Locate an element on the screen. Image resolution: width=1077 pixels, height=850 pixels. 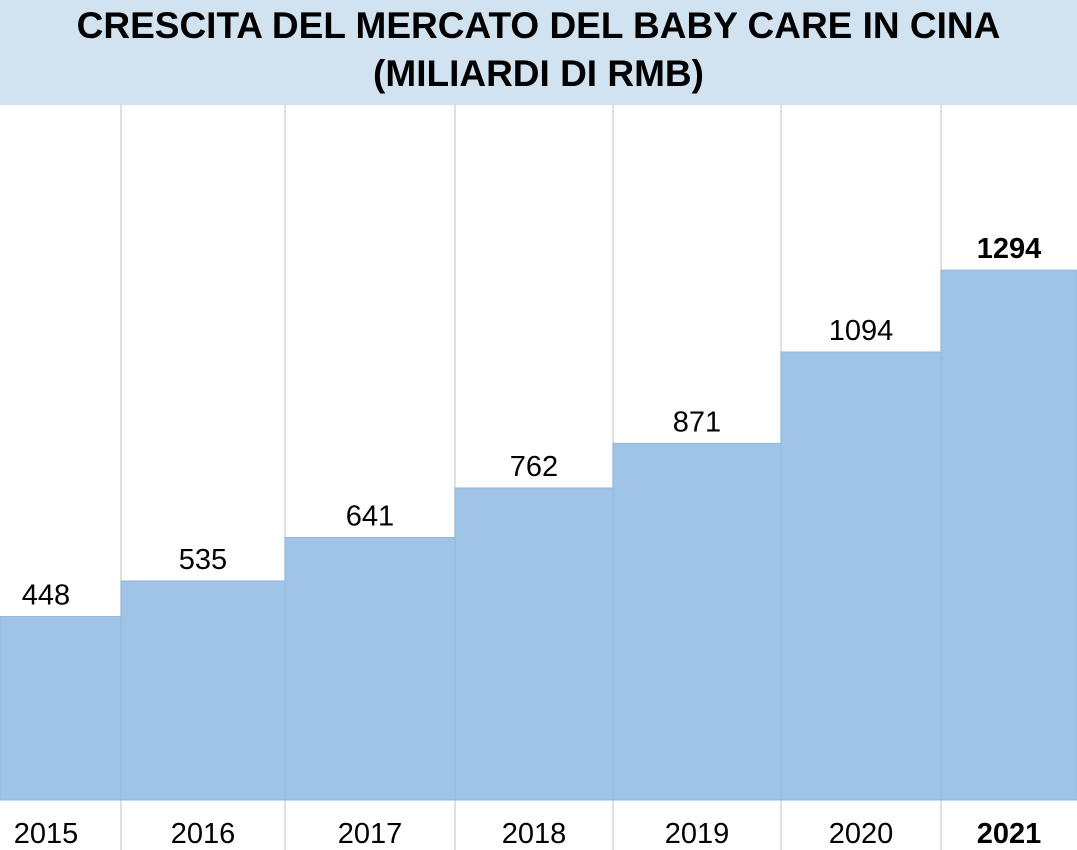
x-tick-label-2020: 2020 is located at coordinates (861, 834).